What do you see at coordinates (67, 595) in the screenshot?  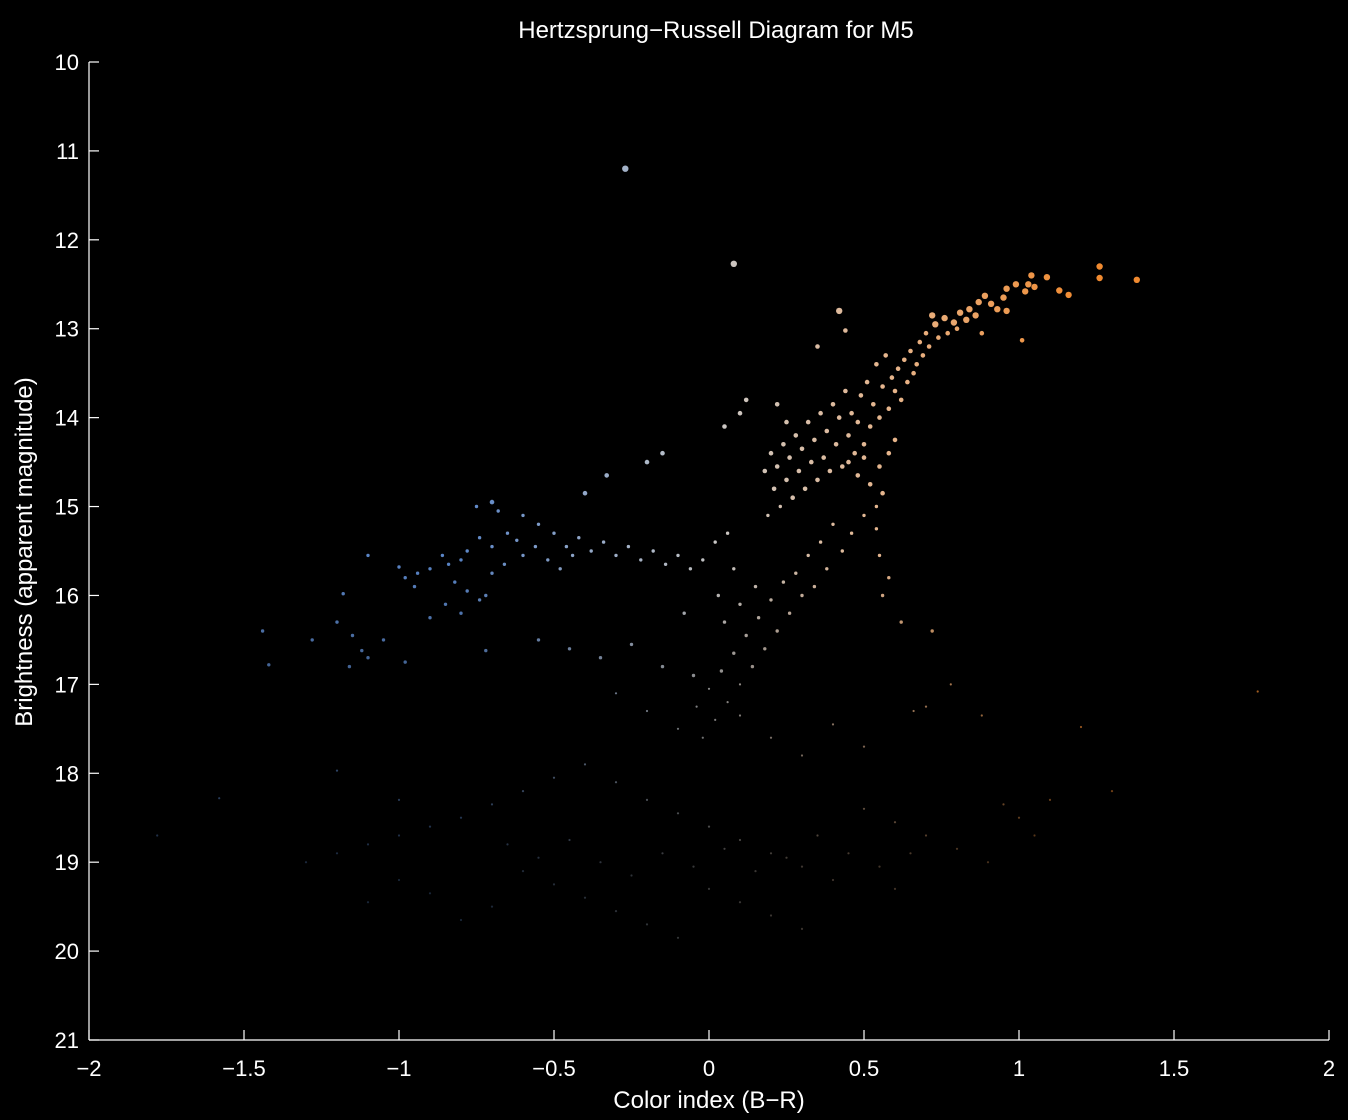 I see `y-tick-label: 16` at bounding box center [67, 595].